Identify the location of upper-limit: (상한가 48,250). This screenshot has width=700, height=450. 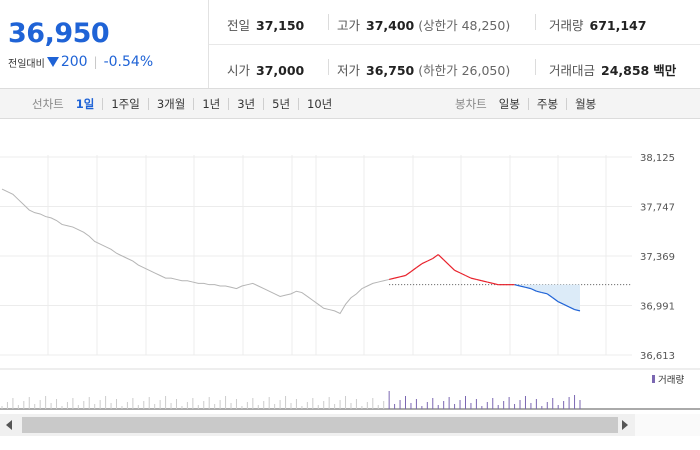
(464, 25).